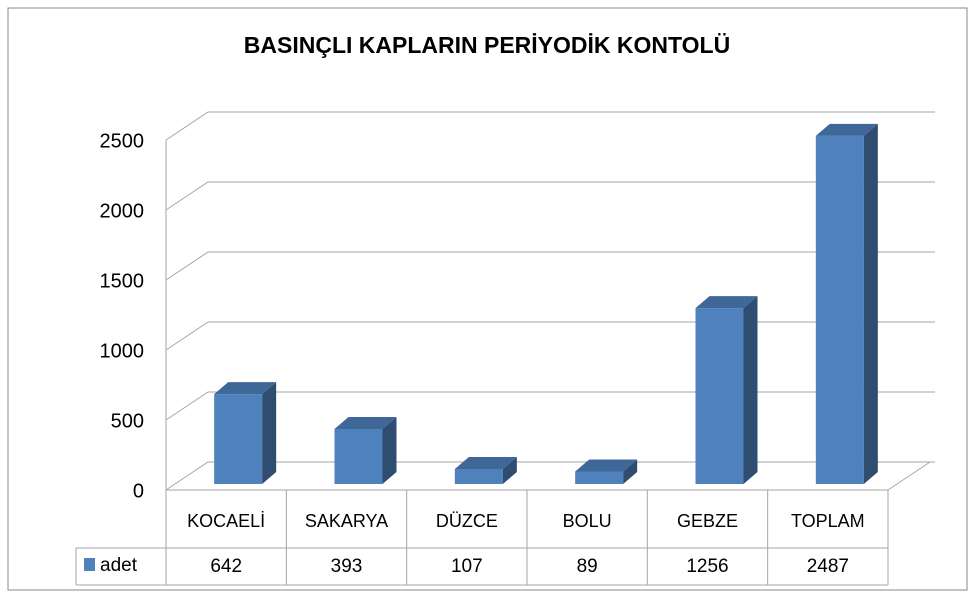 The height and width of the screenshot is (602, 975). I want to click on legend-key, so click(89, 564).